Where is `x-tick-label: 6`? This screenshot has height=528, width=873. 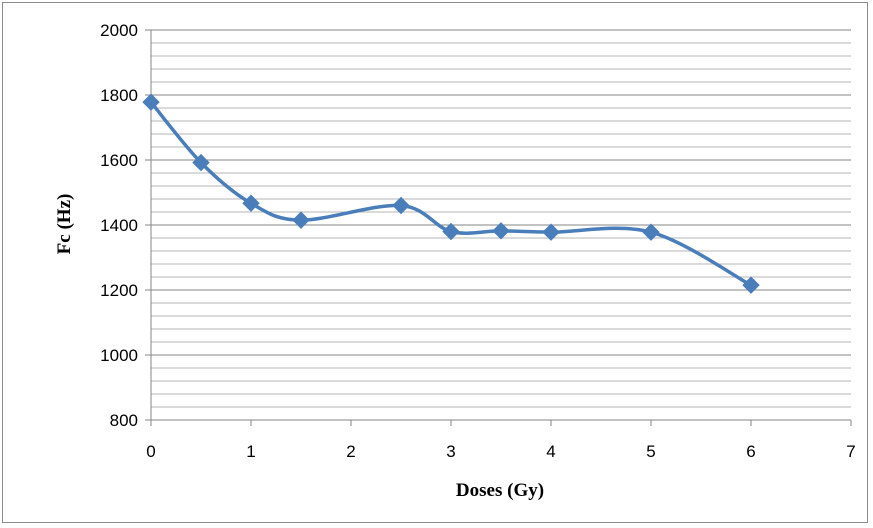
x-tick-label: 6 is located at coordinates (750, 451).